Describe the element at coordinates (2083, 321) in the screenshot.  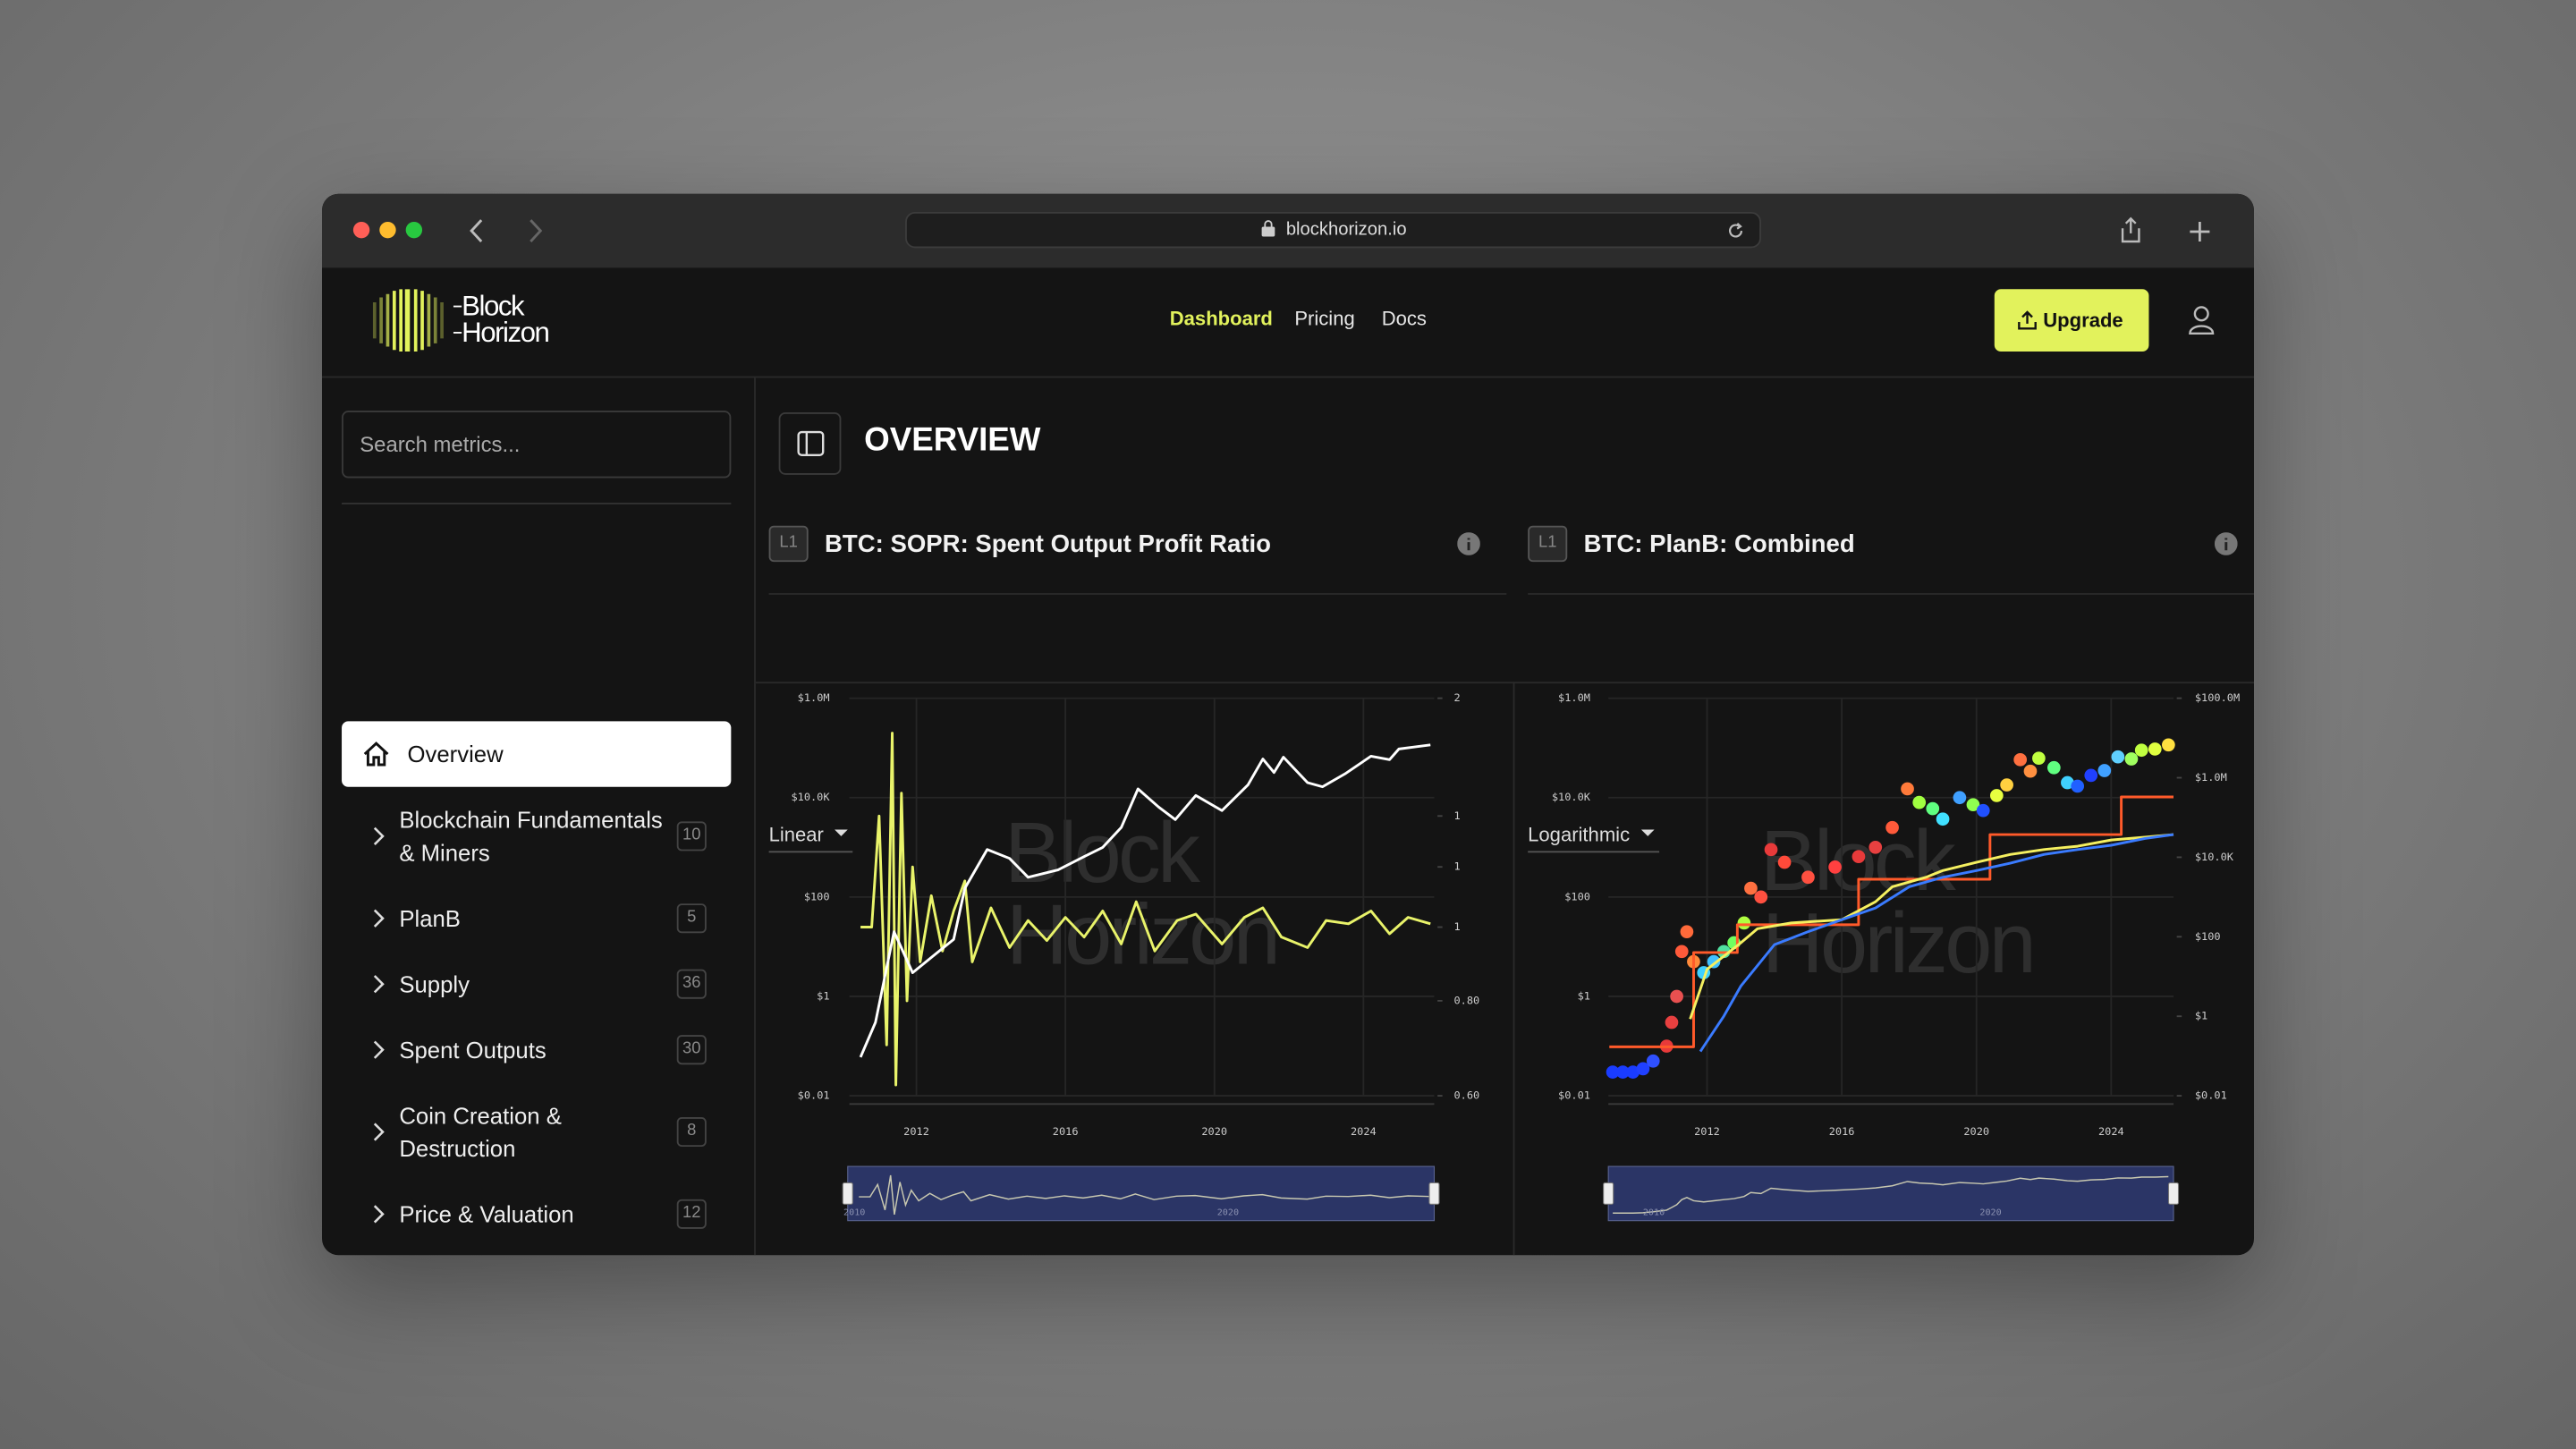
I see `upgrade-label: Upgrade` at that location.